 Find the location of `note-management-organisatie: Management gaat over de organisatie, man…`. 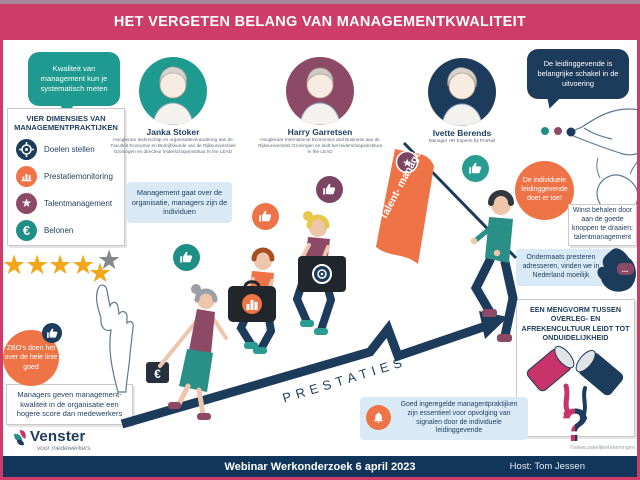

note-management-organisatie: Management gaat over de organisatie, man… is located at coordinates (179, 202).